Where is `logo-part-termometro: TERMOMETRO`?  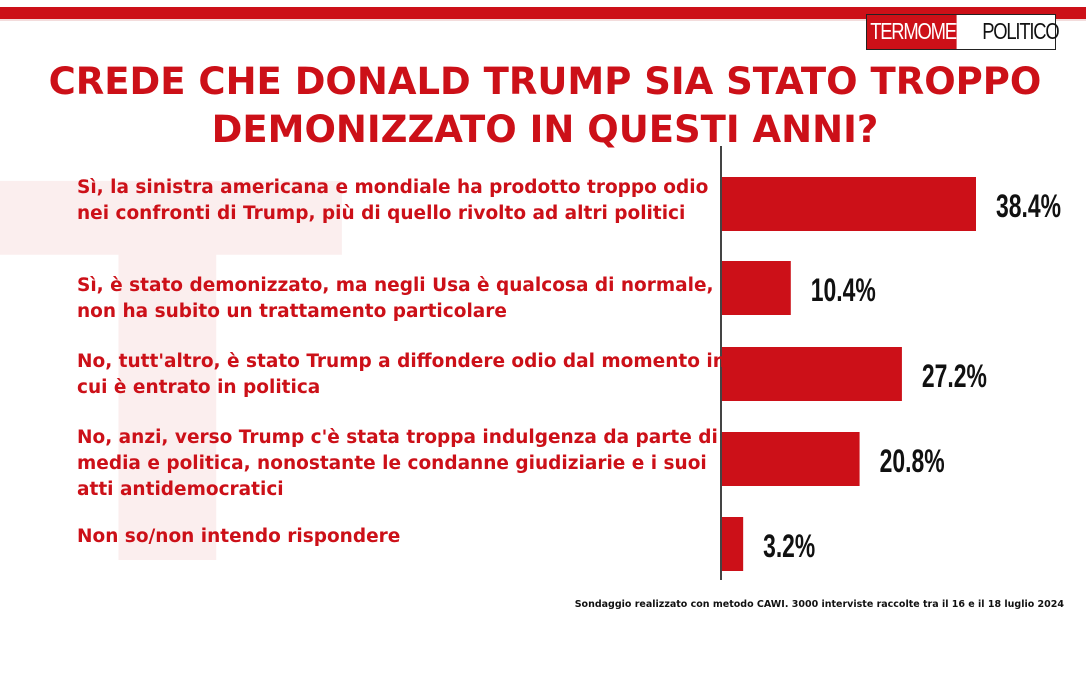
logo-part-termometro: TERMOMETRO is located at coordinates (929, 32).